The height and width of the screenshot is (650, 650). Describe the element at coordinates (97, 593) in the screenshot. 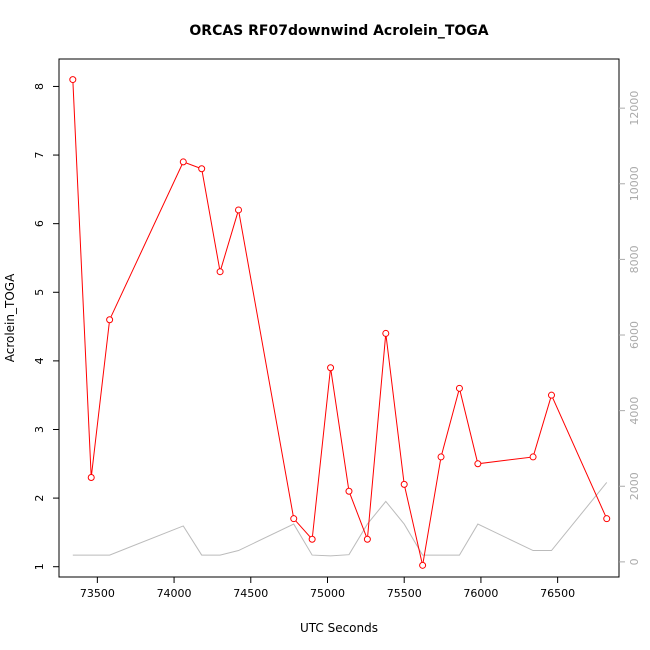

I see `x-tick-label: 73500` at that location.